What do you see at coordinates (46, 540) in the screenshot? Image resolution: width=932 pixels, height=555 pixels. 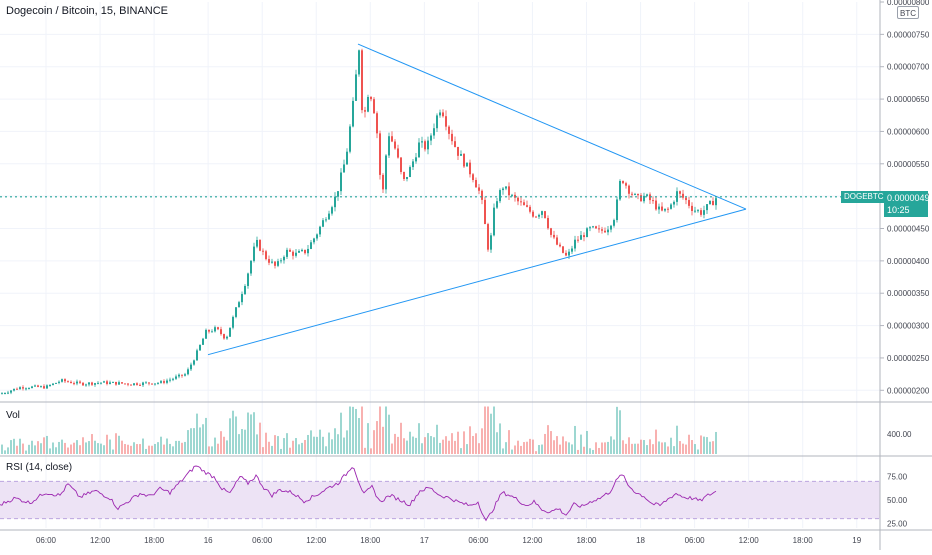 I see `time-tick-label: 06:00` at bounding box center [46, 540].